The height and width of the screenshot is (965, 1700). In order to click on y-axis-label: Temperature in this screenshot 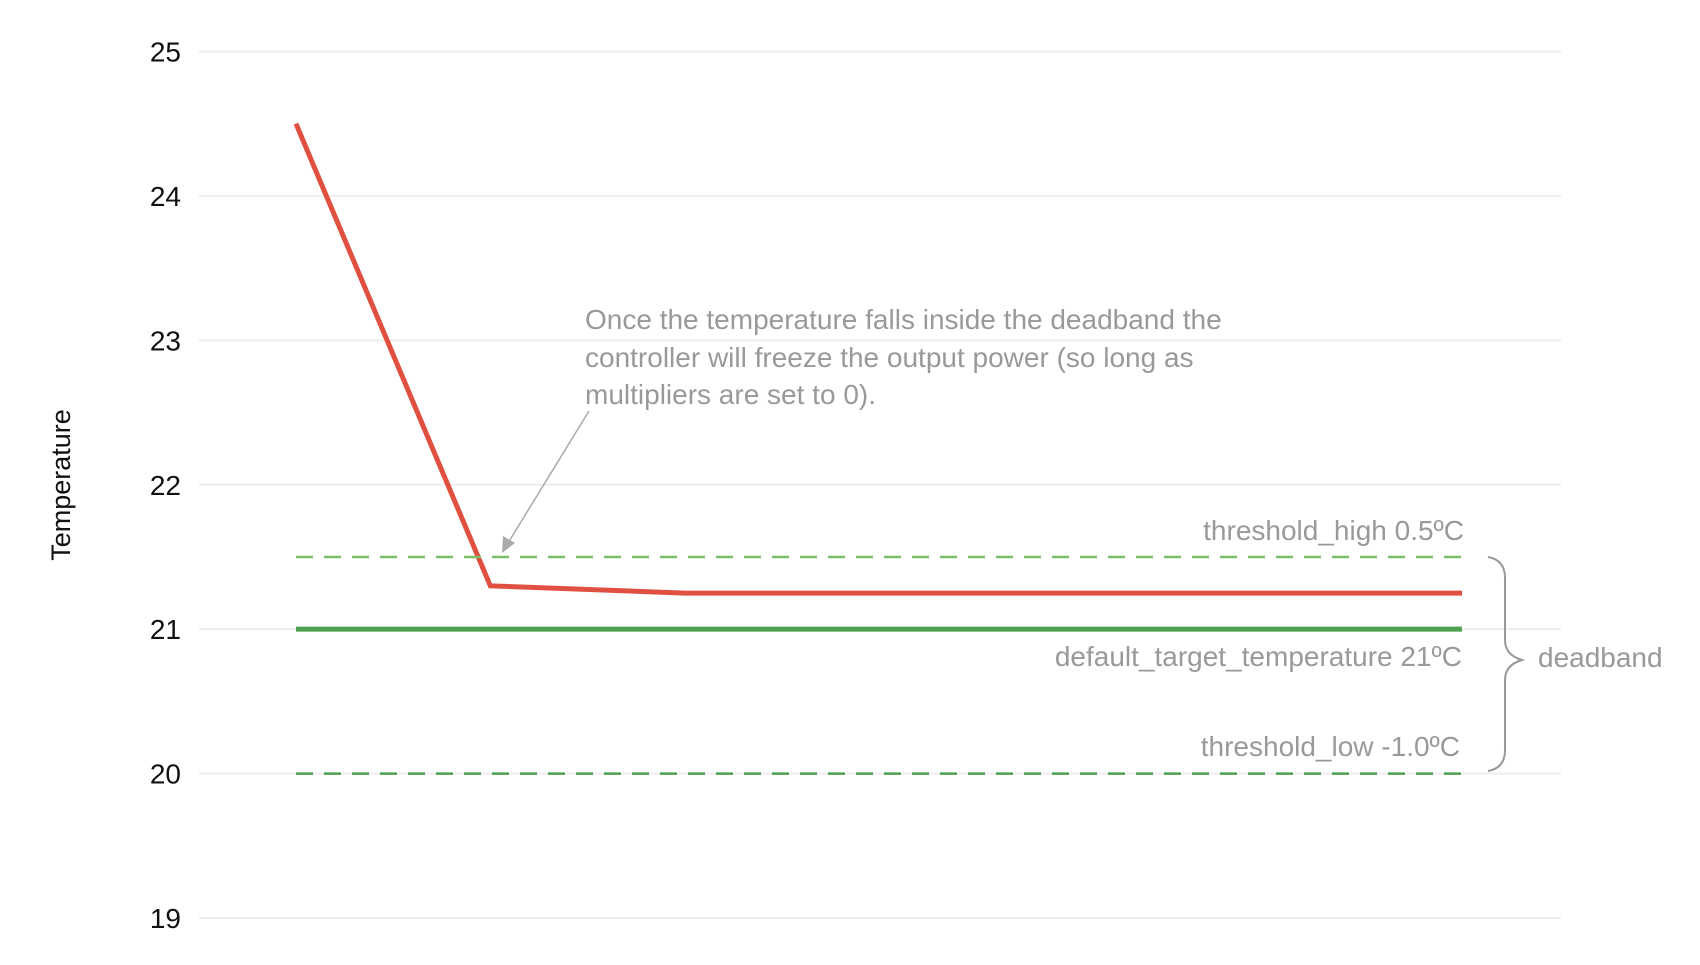, I will do `click(61, 485)`.